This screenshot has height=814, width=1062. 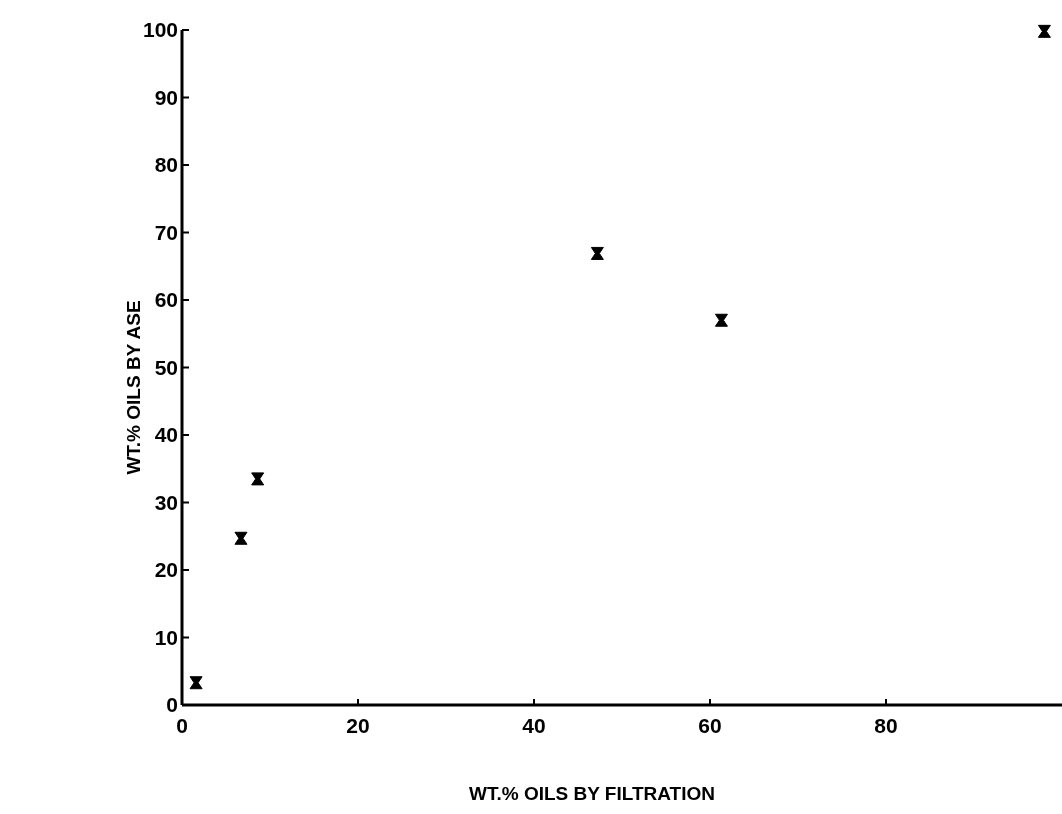 What do you see at coordinates (166, 367) in the screenshot?
I see `y-tick-label: 50` at bounding box center [166, 367].